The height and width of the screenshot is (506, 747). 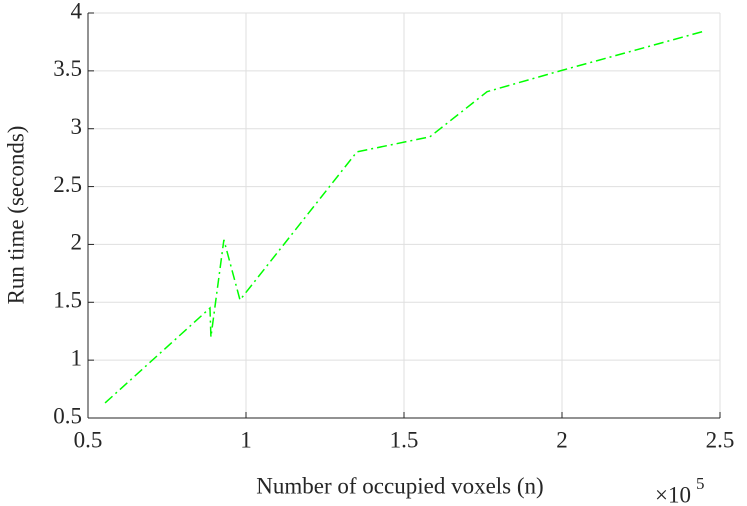 What do you see at coordinates (246, 439) in the screenshot?
I see `x-tick-label: 1` at bounding box center [246, 439].